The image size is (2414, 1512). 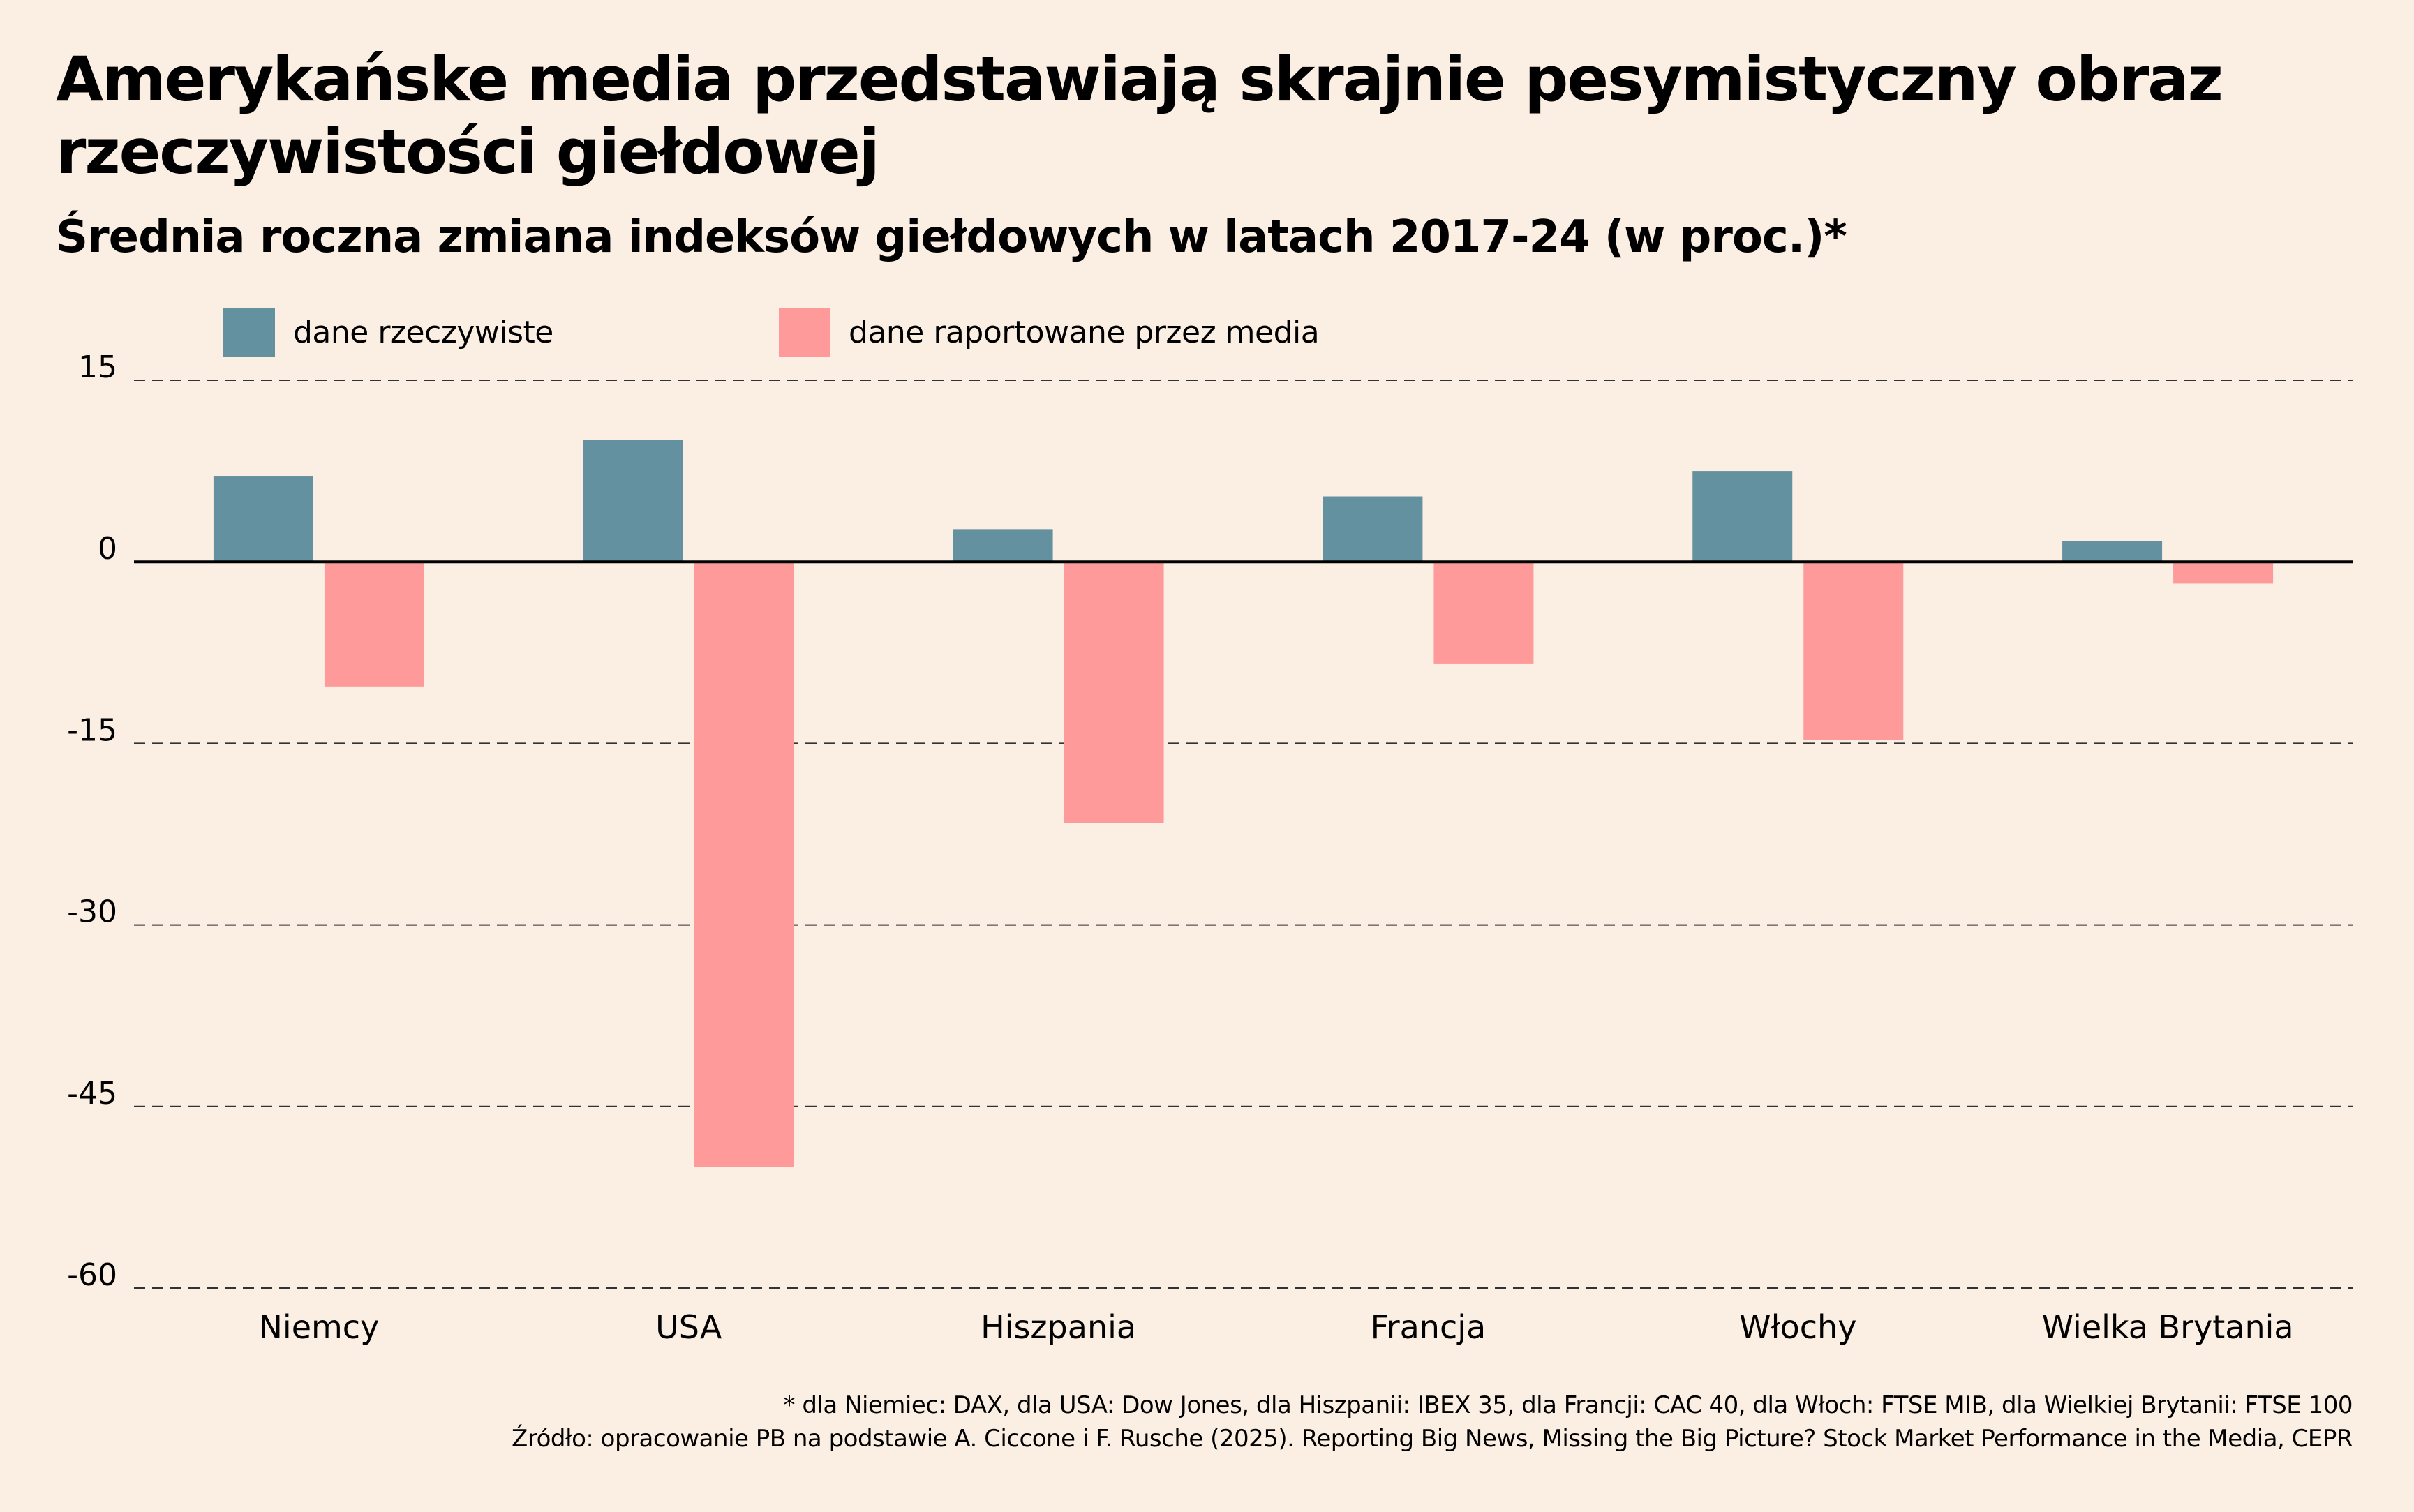 I want to click on legend-label-media: dane raportowane przez media, so click(x=1084, y=332).